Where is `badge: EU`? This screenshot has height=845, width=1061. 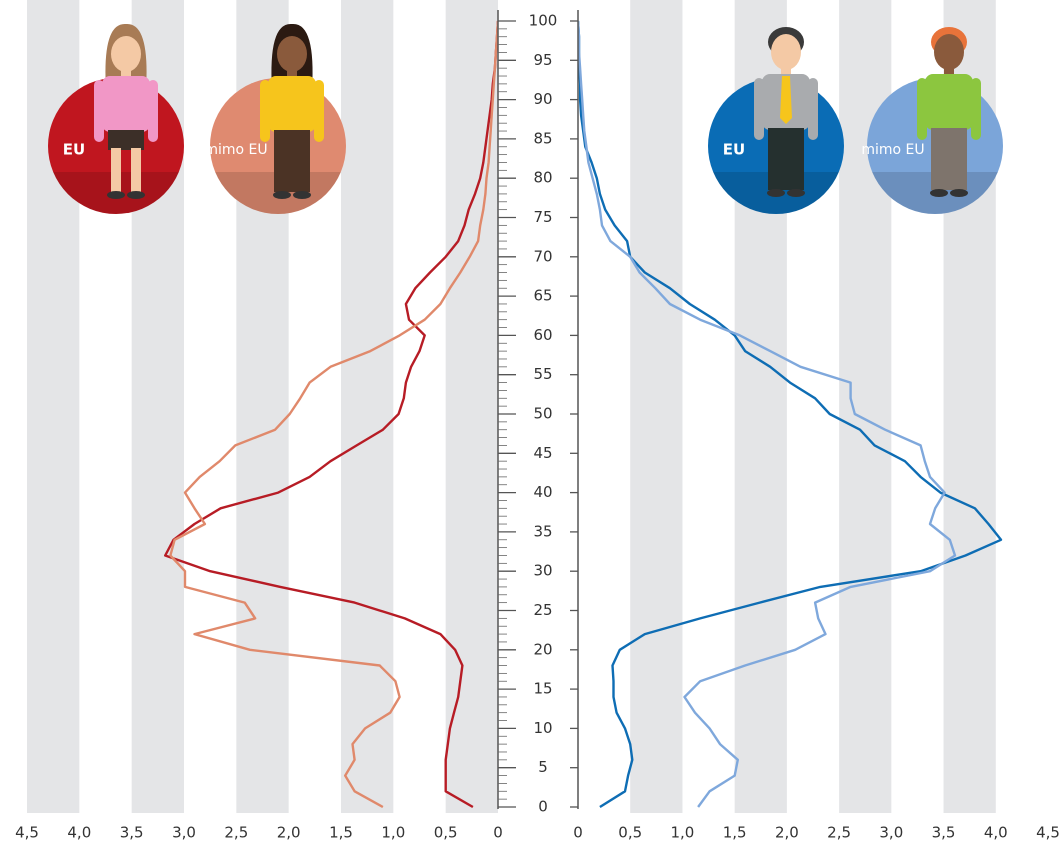
badge: EU is located at coordinates (776, 120).